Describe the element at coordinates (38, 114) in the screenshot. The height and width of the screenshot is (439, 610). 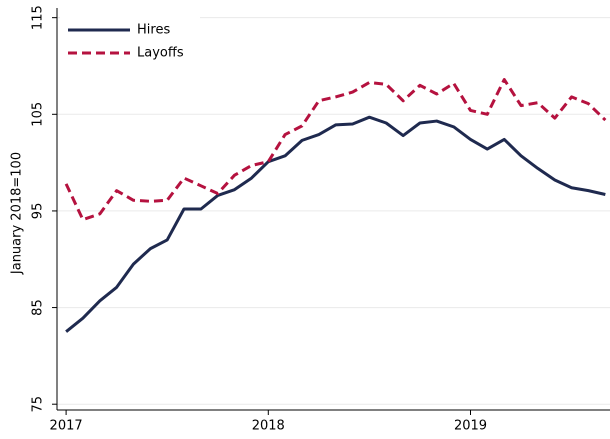
I see `y-tick-label: 105` at that location.